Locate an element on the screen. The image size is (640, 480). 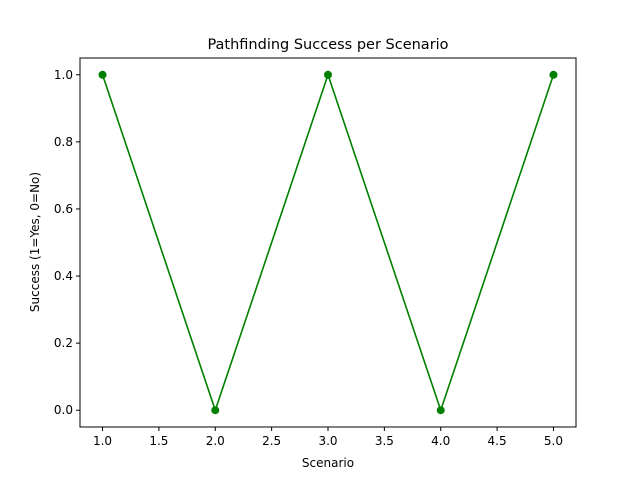
y-tick-label: 0.8 is located at coordinates (63, 142).